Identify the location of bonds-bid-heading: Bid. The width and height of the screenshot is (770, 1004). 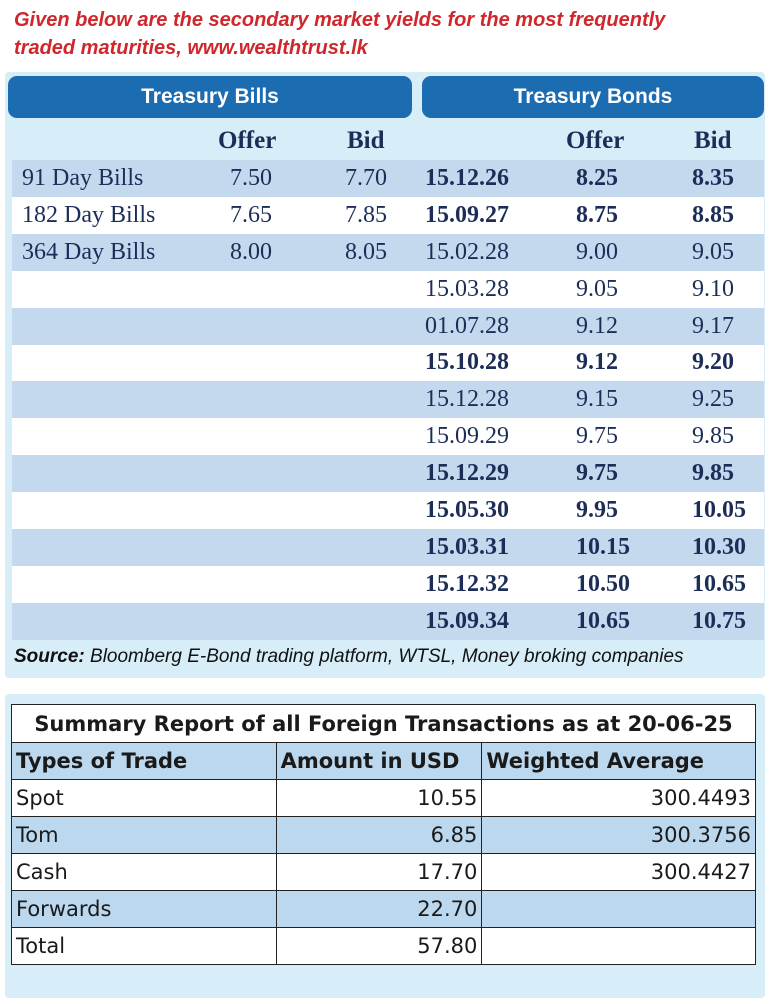
(713, 140).